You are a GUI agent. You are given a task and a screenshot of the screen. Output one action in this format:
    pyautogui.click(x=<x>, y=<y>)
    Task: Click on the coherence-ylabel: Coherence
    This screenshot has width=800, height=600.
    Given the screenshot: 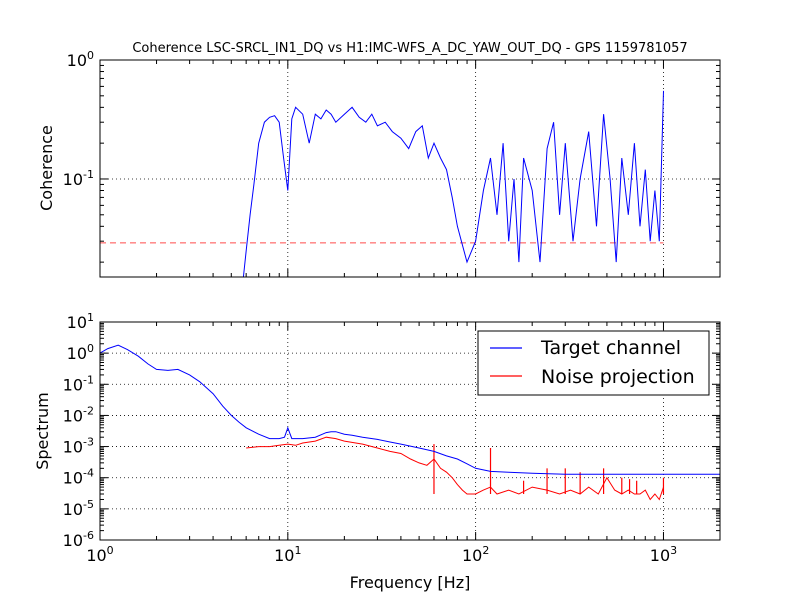 What is the action you would take?
    pyautogui.click(x=46, y=168)
    